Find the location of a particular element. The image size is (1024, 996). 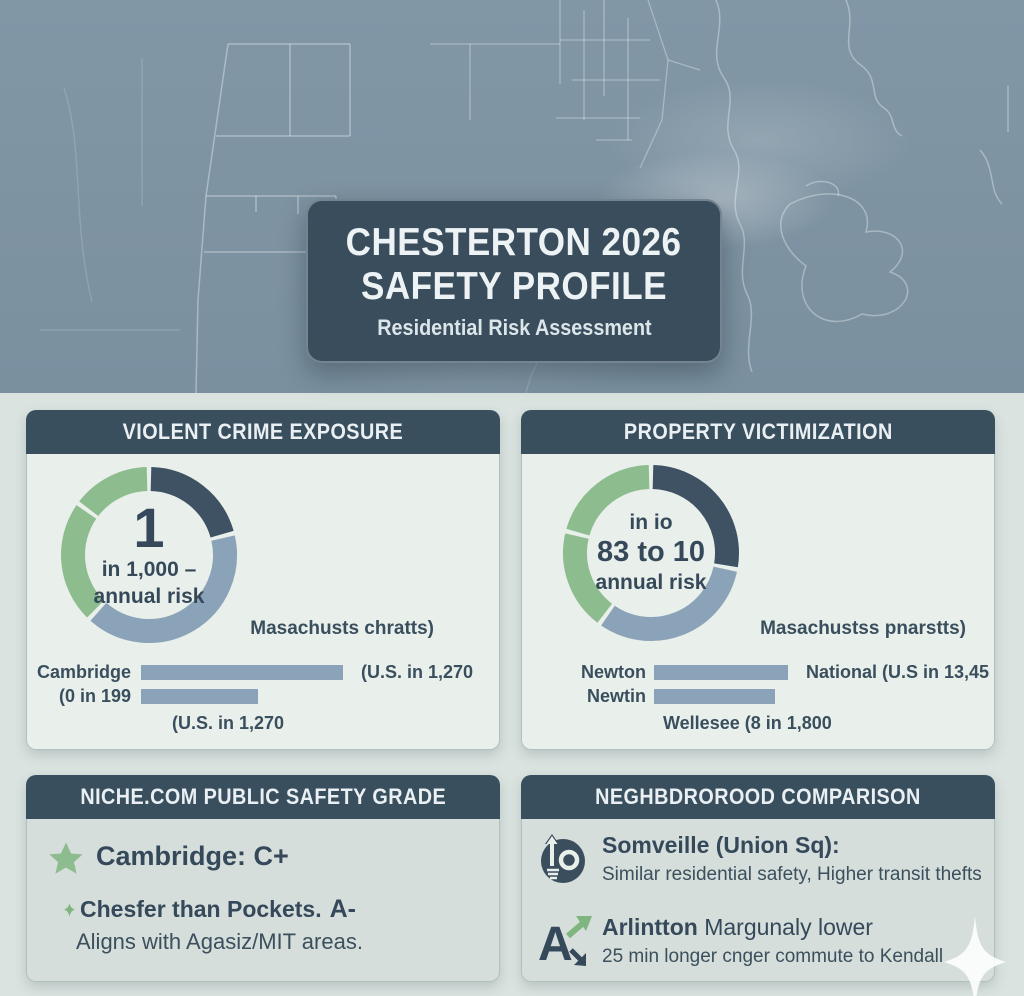

comparison-subtitle: 25 min longer cnger commute to Kendall is located at coordinates (773, 956).